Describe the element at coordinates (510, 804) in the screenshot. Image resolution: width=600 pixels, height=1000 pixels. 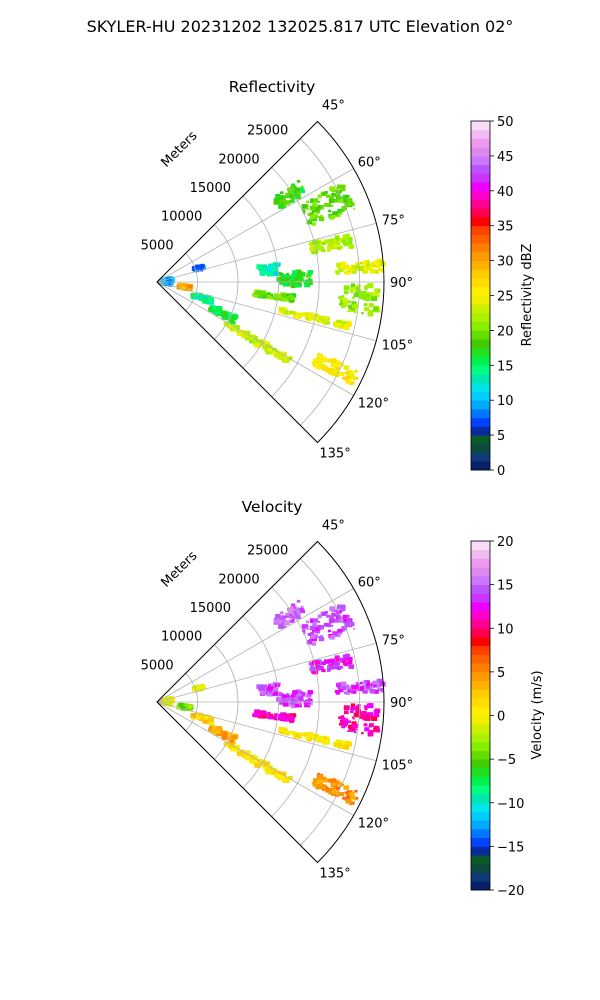
I see `colorbar-tick-label: −10` at that location.